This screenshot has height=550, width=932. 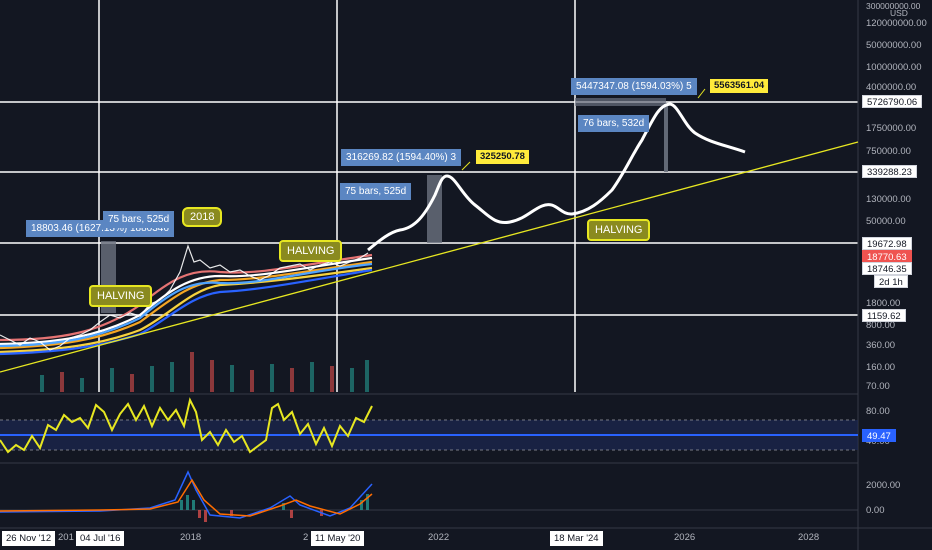 I want to click on moving-average-ribbon, so click(x=186, y=304).